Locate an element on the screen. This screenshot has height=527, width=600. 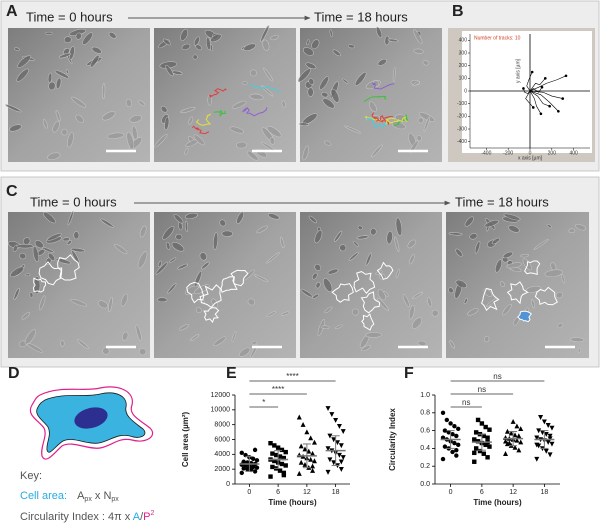
annotation: Number of tracks: 10 is located at coordinates (497, 38).